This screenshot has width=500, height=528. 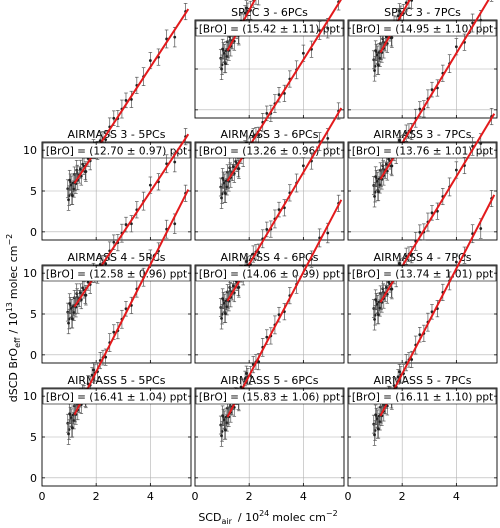 What do you see at coordinates (13, 318) in the screenshot?
I see `y-axis-label: dSCD BrOeff/ 1013molec cm−2` at bounding box center [13, 318].